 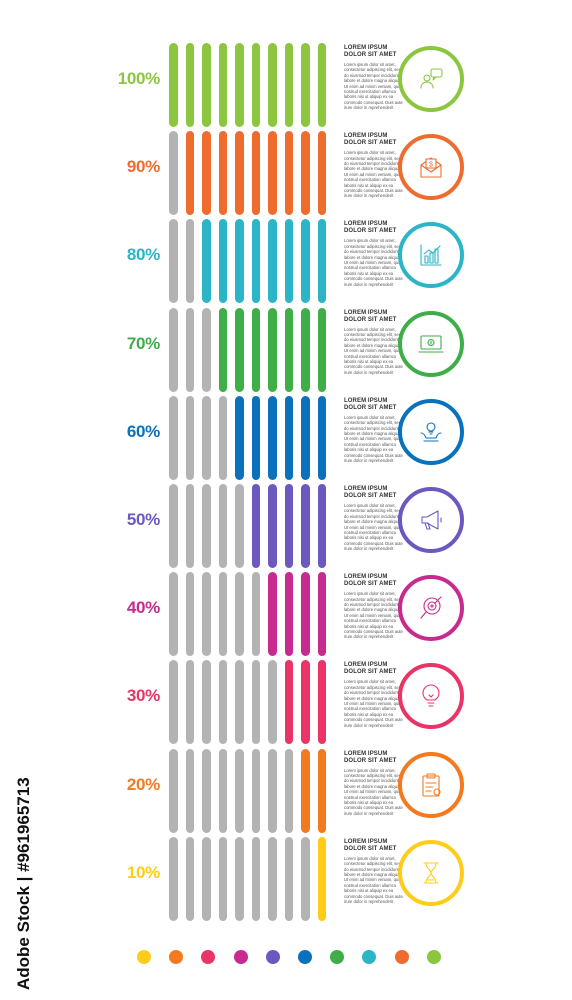 What do you see at coordinates (143, 343) in the screenshot?
I see `percent-label: 70%` at bounding box center [143, 343].